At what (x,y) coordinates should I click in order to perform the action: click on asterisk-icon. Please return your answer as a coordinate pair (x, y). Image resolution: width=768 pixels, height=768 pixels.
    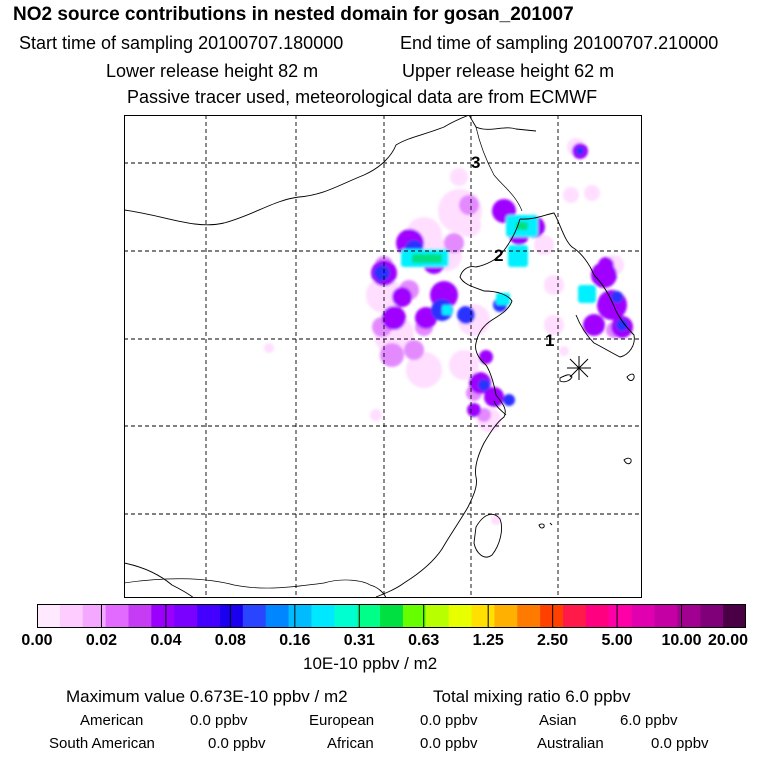
    Looking at the image, I should click on (579, 368).